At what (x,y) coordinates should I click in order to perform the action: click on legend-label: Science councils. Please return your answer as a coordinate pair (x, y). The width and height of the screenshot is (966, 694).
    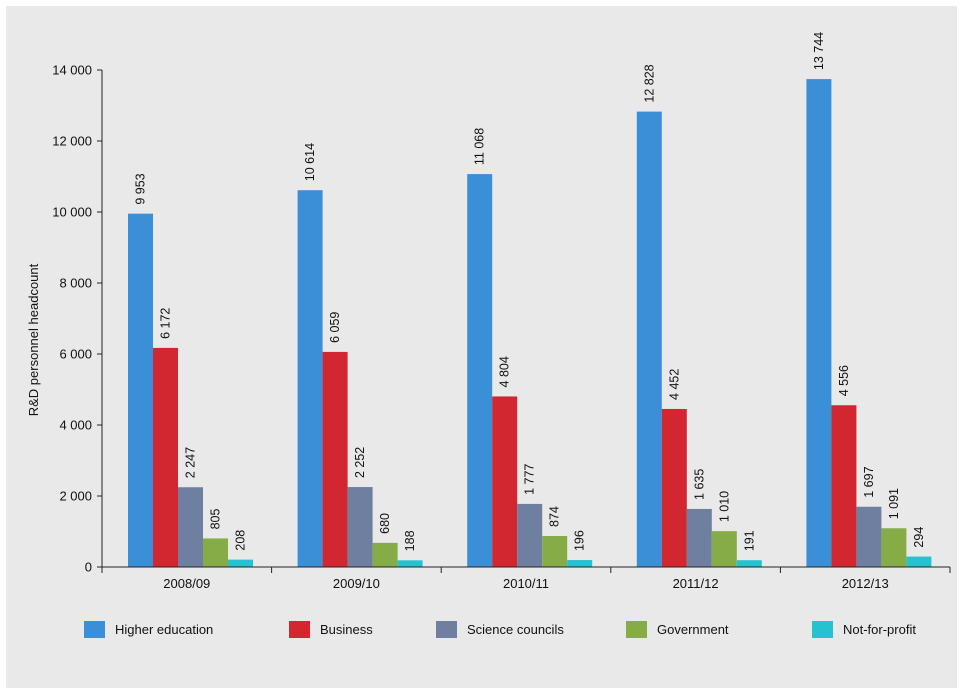
    Looking at the image, I should click on (515, 629).